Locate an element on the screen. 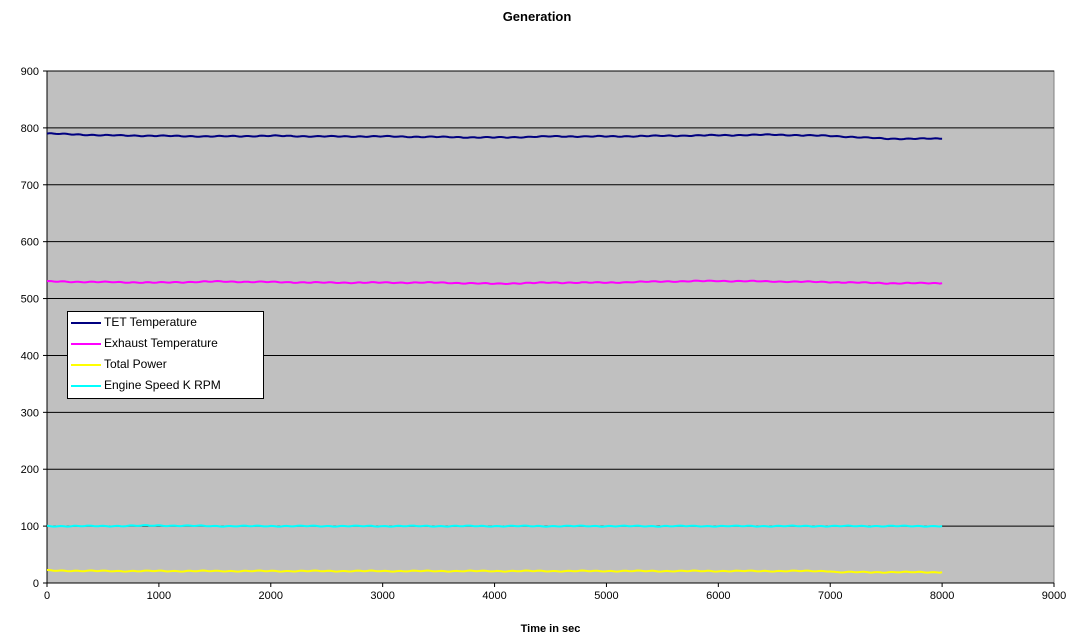  series-line-total-power is located at coordinates (495, 571).